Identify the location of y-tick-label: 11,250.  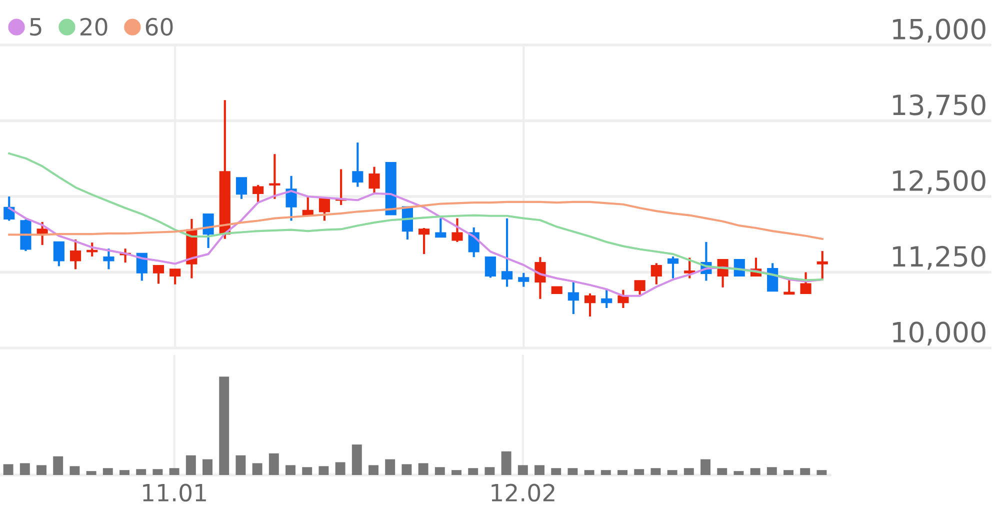
(939, 258).